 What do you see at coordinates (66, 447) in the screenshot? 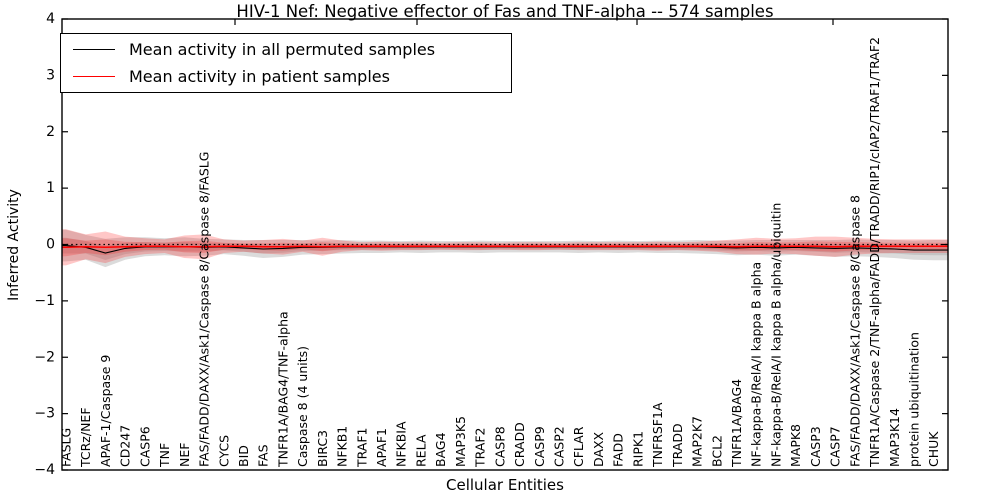
I see `x-tick-label: FASLG` at bounding box center [66, 447].